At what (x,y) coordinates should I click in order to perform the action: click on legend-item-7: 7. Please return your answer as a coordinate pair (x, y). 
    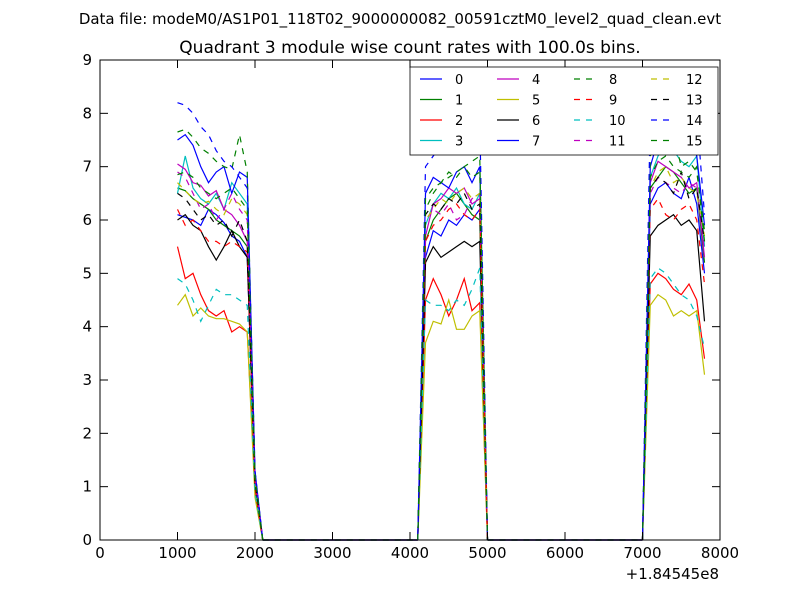
    Looking at the image, I should click on (518, 142).